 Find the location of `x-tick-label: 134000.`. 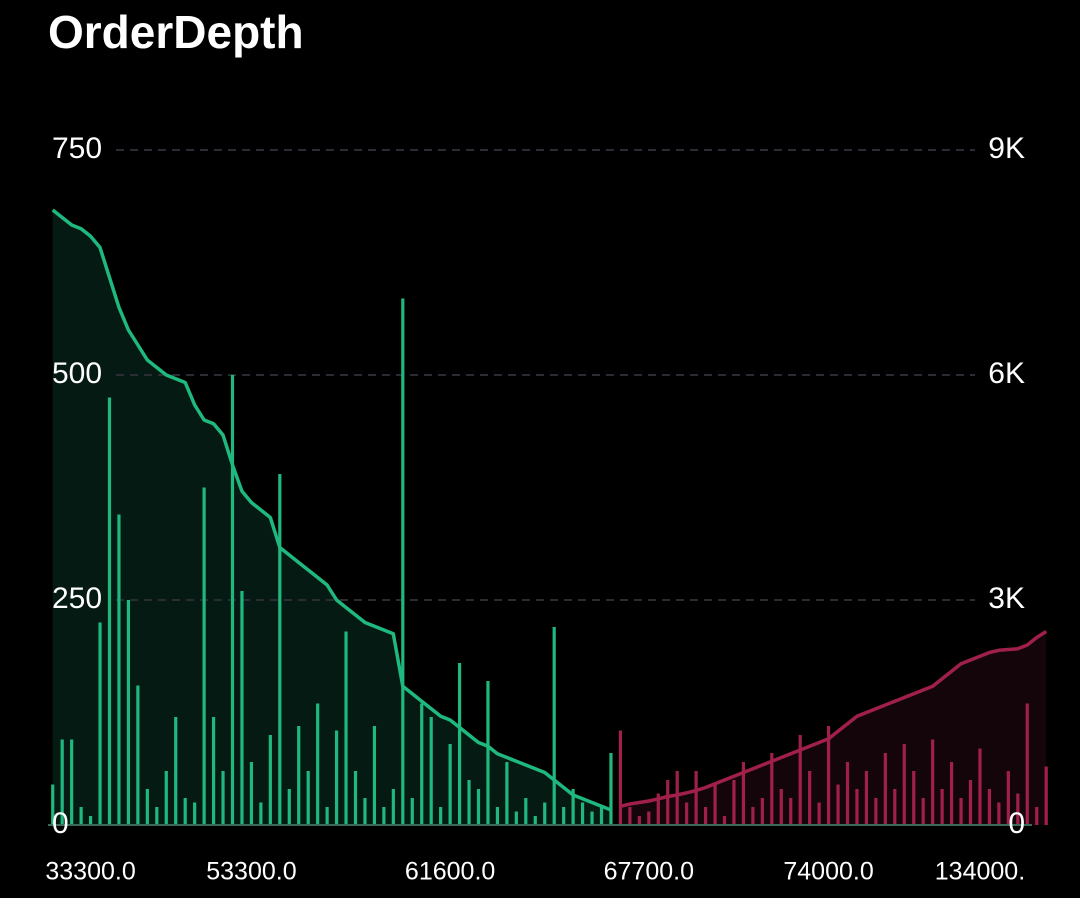

x-tick-label: 134000. is located at coordinates (980, 872).